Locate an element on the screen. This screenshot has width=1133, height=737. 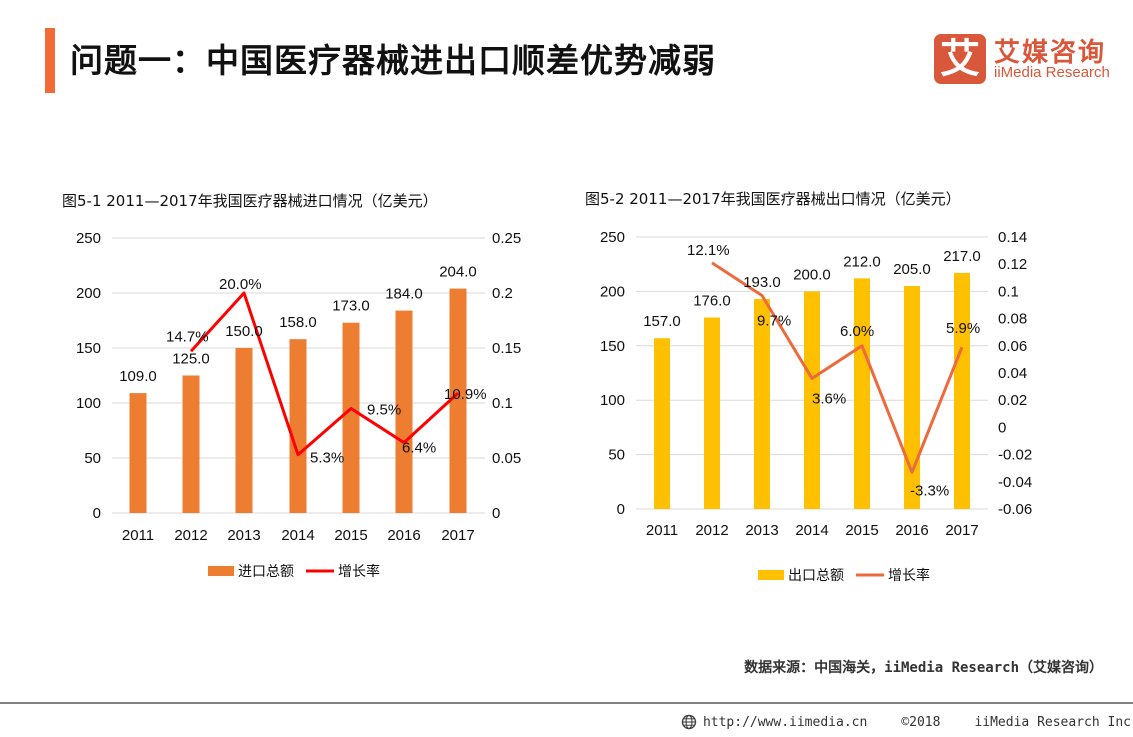
chart-2-right-tick-label: -0.02 is located at coordinates (1015, 455).